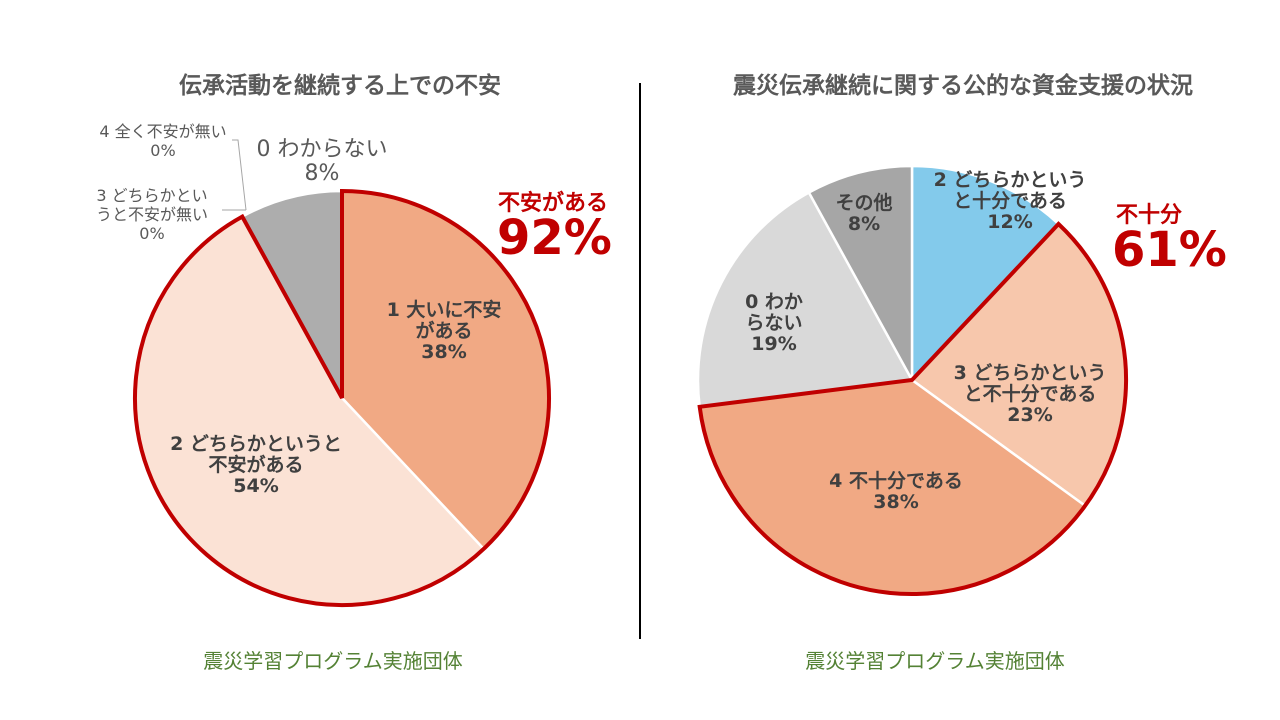 This screenshot has height=720, width=1280. What do you see at coordinates (152, 214) in the screenshot?
I see `data-label: 3 どちらかとい うと不安が無い 0%` at bounding box center [152, 214].